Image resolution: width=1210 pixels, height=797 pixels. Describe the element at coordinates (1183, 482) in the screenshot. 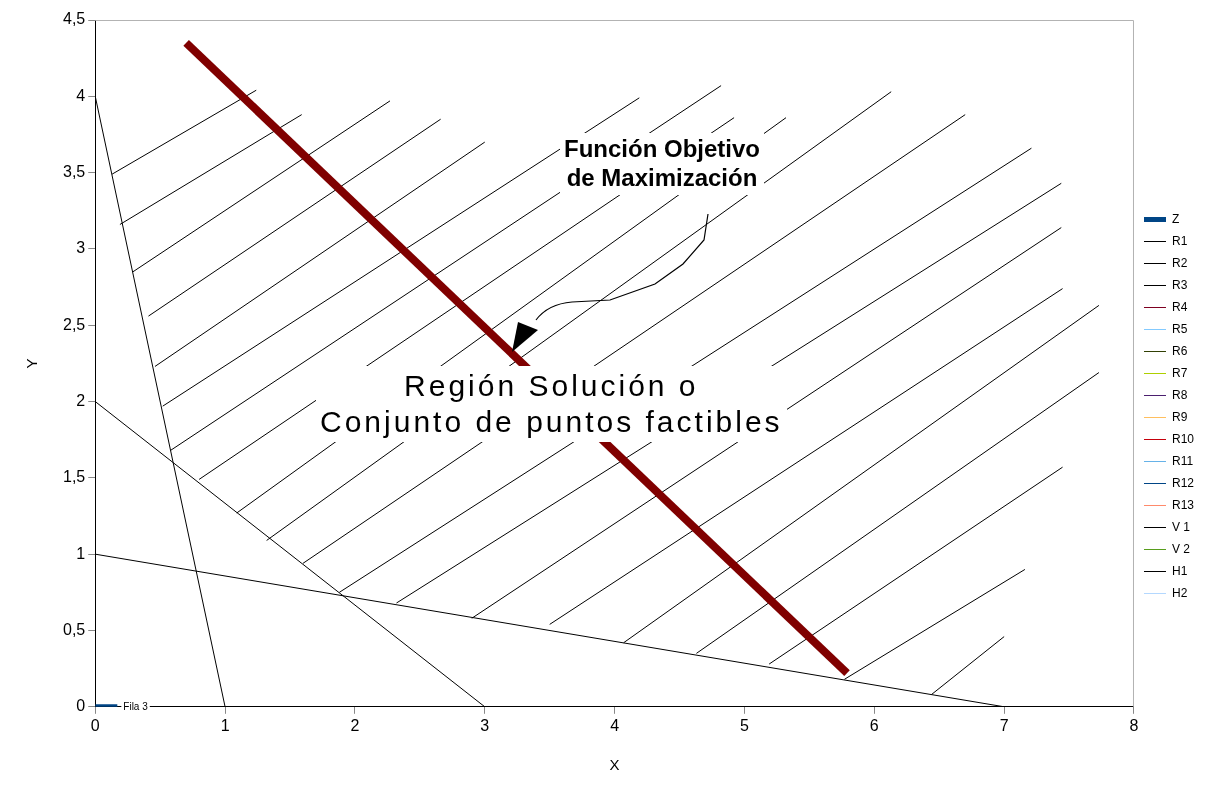

I see `legend-label: R12` at that location.